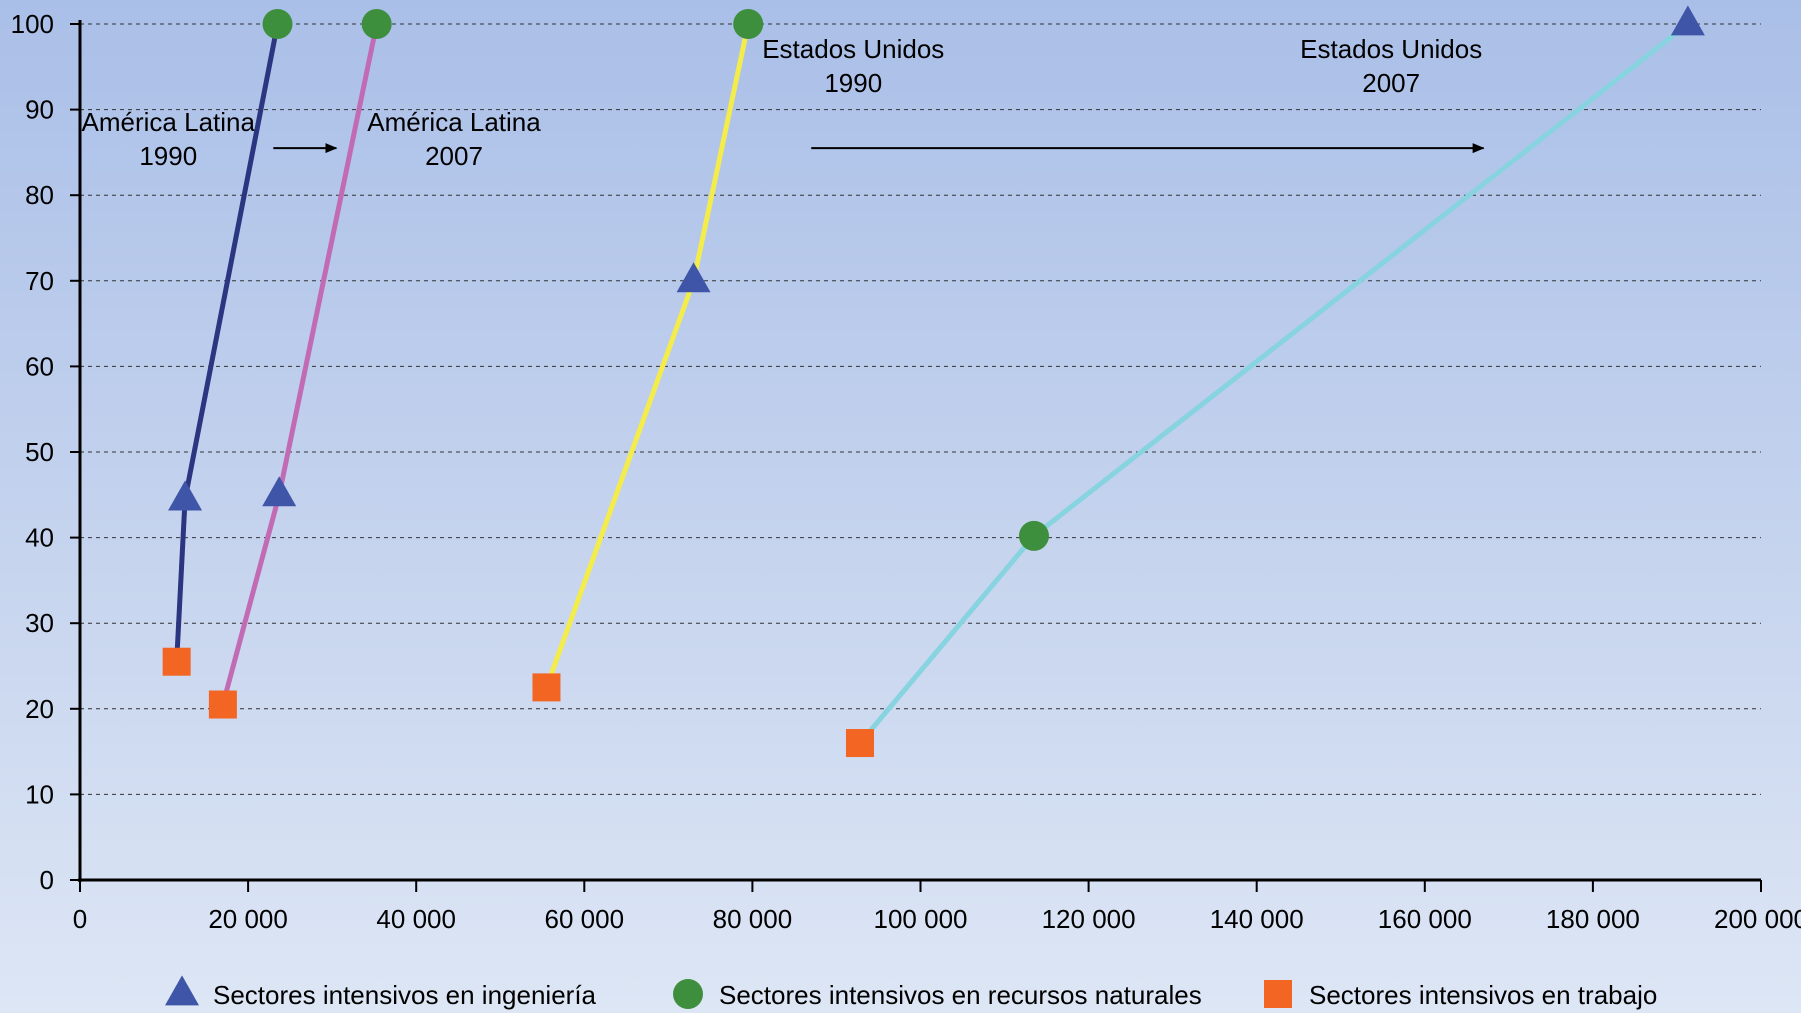 Image resolution: width=1801 pixels, height=1013 pixels. I want to click on x-tick-label: 140 000, so click(1257, 919).